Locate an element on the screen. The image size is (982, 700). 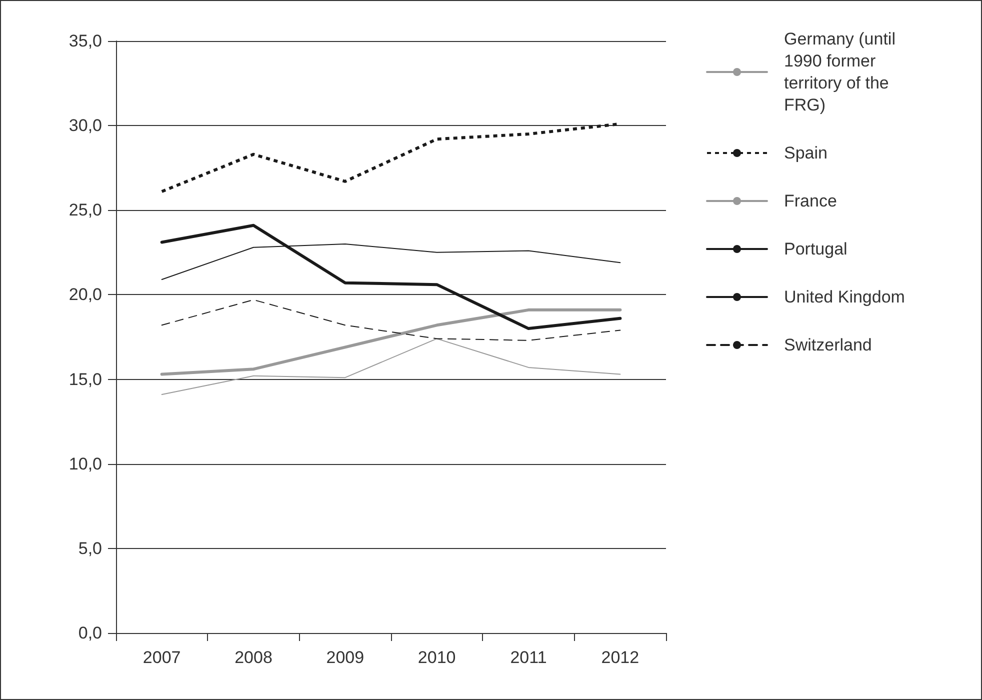
legend-label: France is located at coordinates (810, 201).